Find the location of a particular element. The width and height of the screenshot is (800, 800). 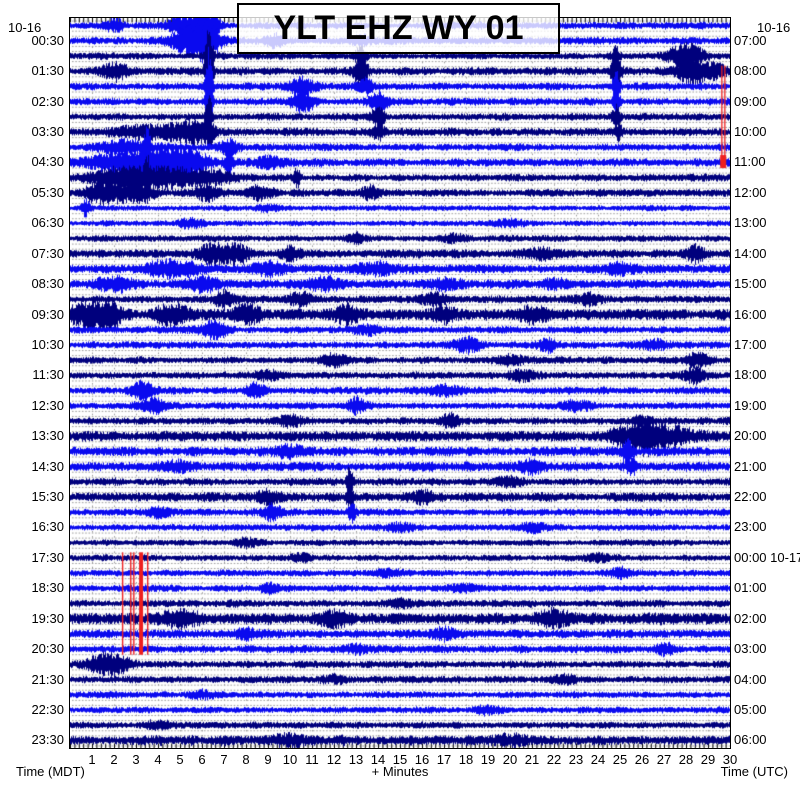

minute-tick-label: 10 is located at coordinates (290, 759).